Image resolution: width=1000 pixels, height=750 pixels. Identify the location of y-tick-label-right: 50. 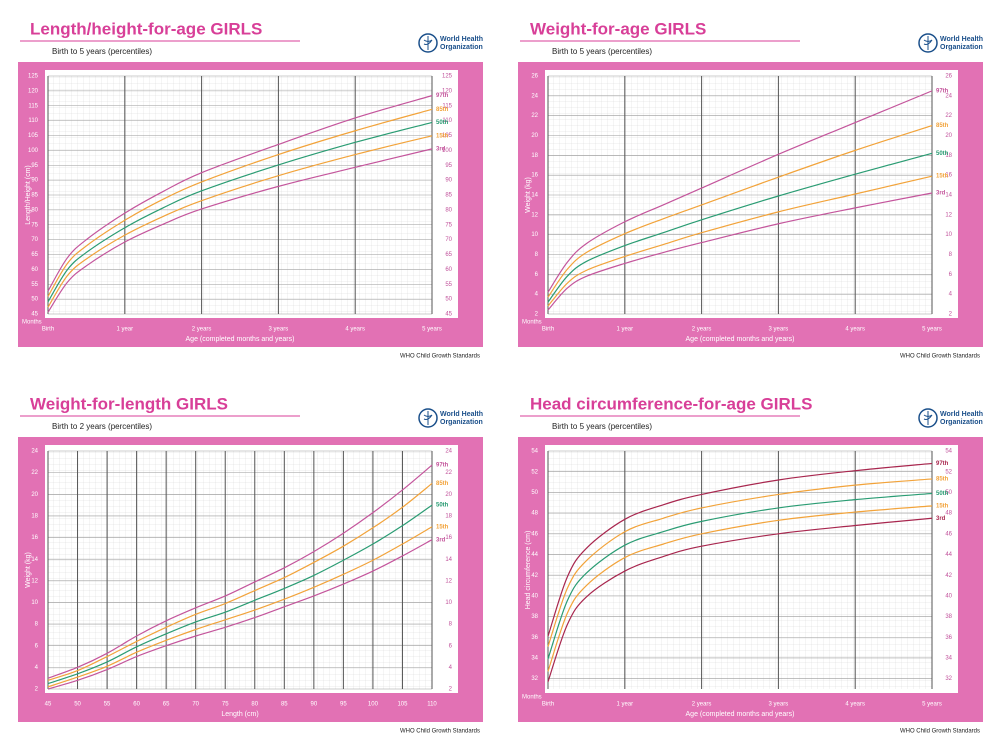
(448, 300).